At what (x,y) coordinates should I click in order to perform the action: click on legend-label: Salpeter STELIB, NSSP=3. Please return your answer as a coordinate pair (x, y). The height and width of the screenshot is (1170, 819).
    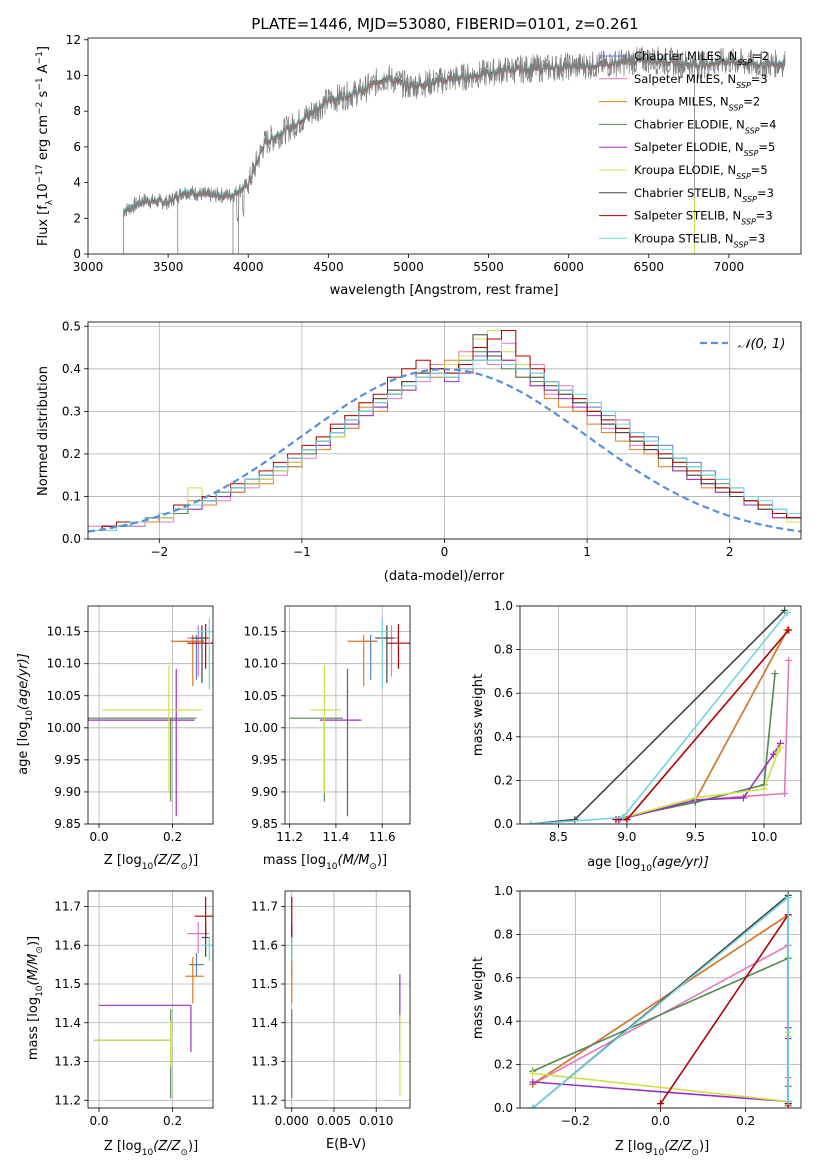
    Looking at the image, I should click on (703, 218).